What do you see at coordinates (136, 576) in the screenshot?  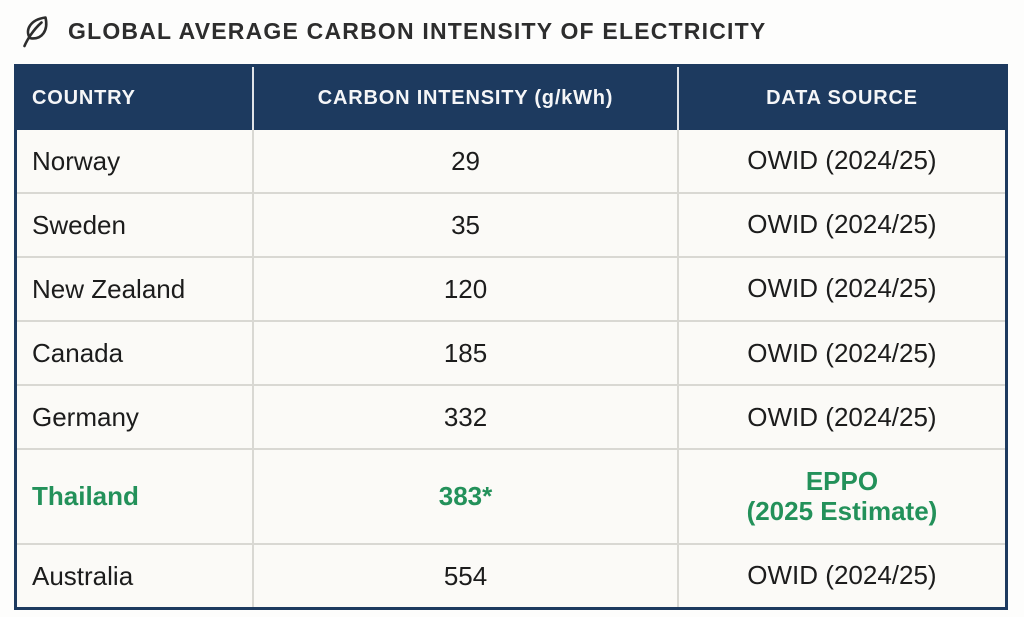 I see `country-cell: Australia` at bounding box center [136, 576].